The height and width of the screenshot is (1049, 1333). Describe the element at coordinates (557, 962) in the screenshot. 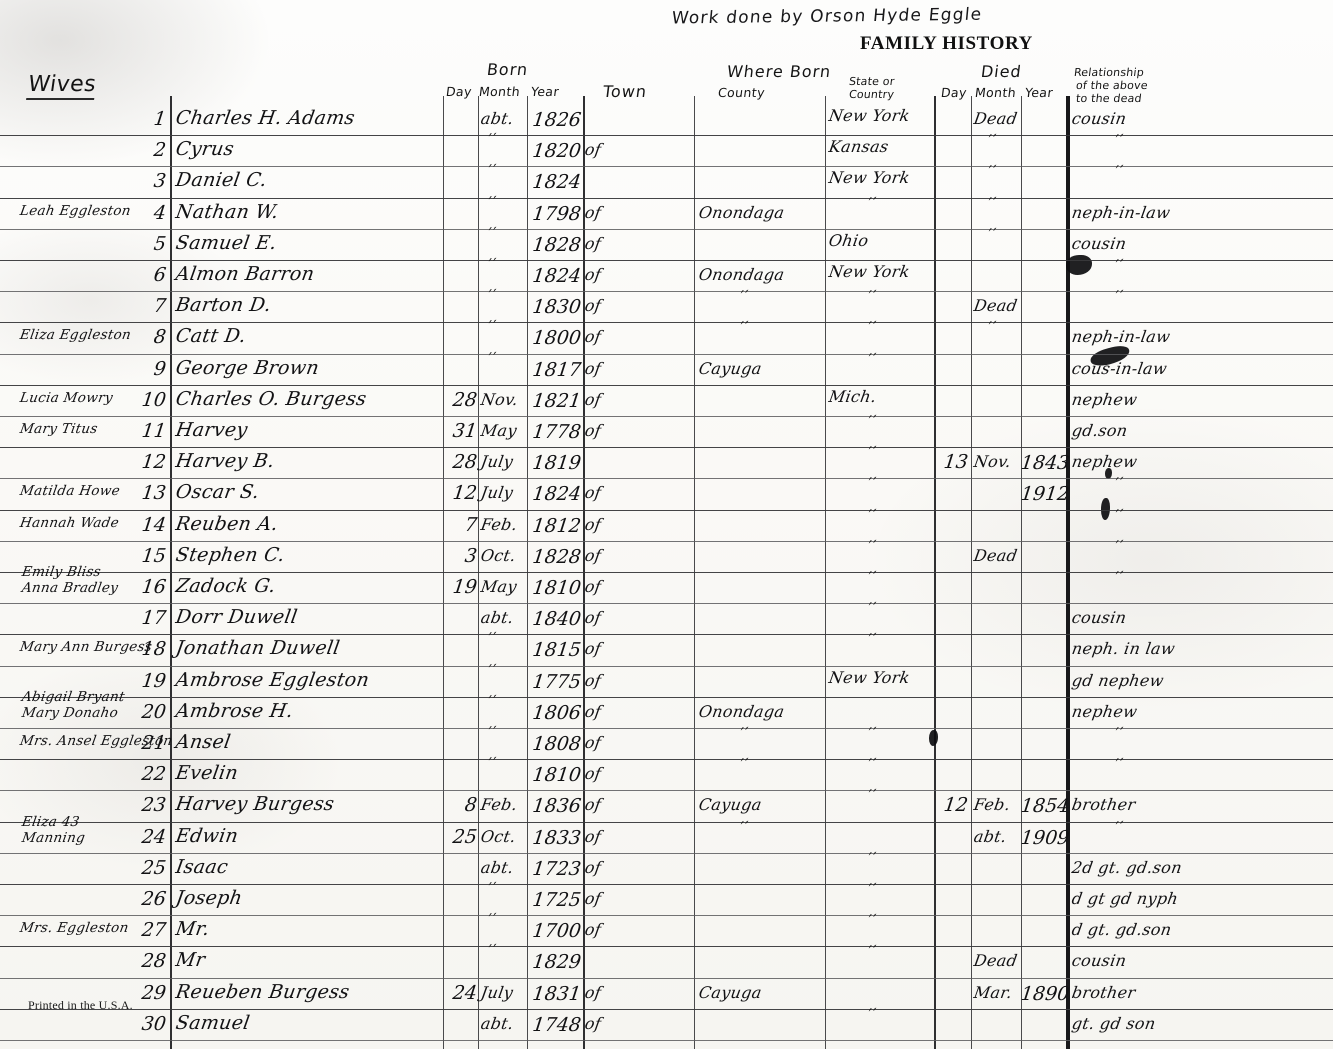

I see `born-year: 1829` at that location.